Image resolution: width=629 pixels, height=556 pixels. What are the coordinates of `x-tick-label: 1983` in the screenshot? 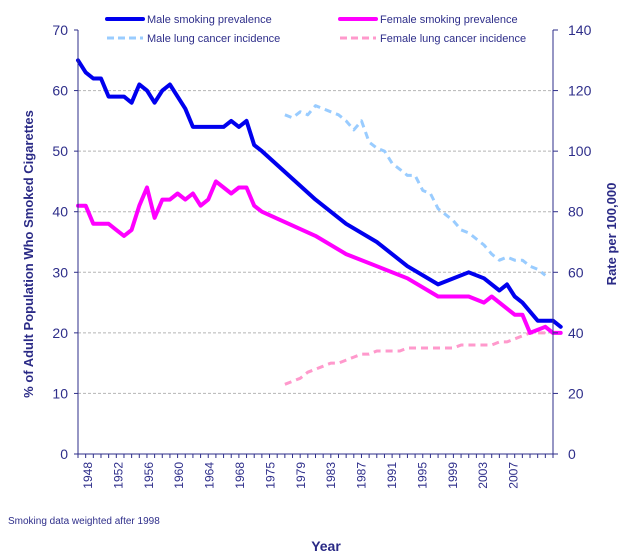 It's located at (331, 475).